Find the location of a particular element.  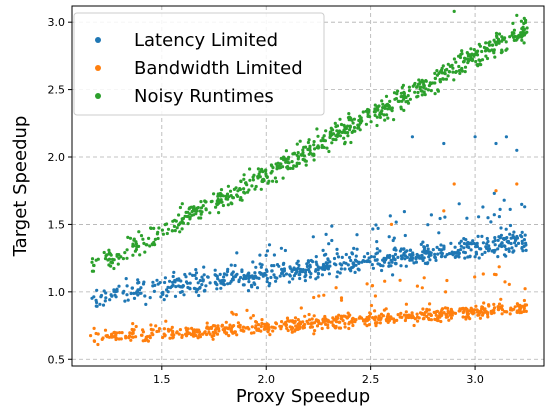

point-bandwidth-limited-outlier is located at coordinates (517, 184).